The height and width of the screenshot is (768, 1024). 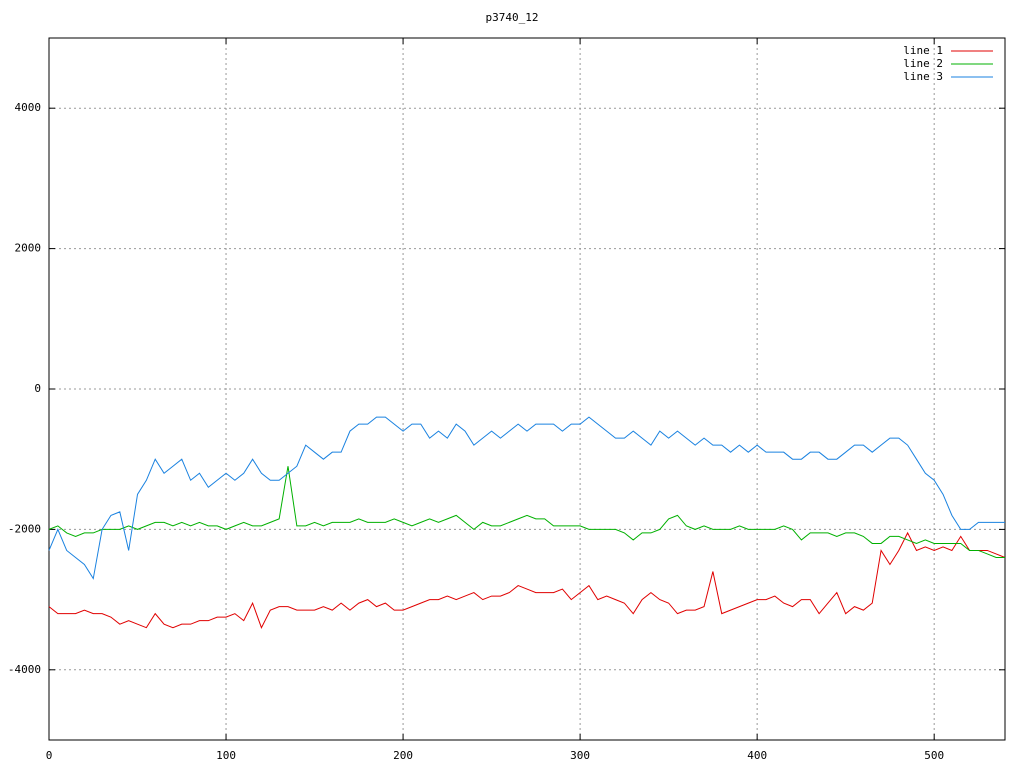 What do you see at coordinates (37, 388) in the screenshot?
I see `y-tick-label: 0` at bounding box center [37, 388].